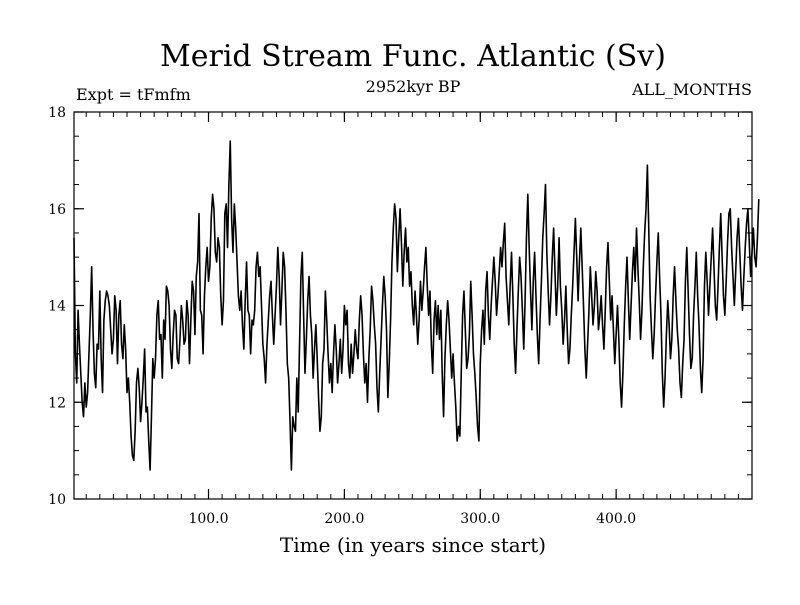 The width and height of the screenshot is (800, 605). I want to click on y-tick-label: 14, so click(57, 307).